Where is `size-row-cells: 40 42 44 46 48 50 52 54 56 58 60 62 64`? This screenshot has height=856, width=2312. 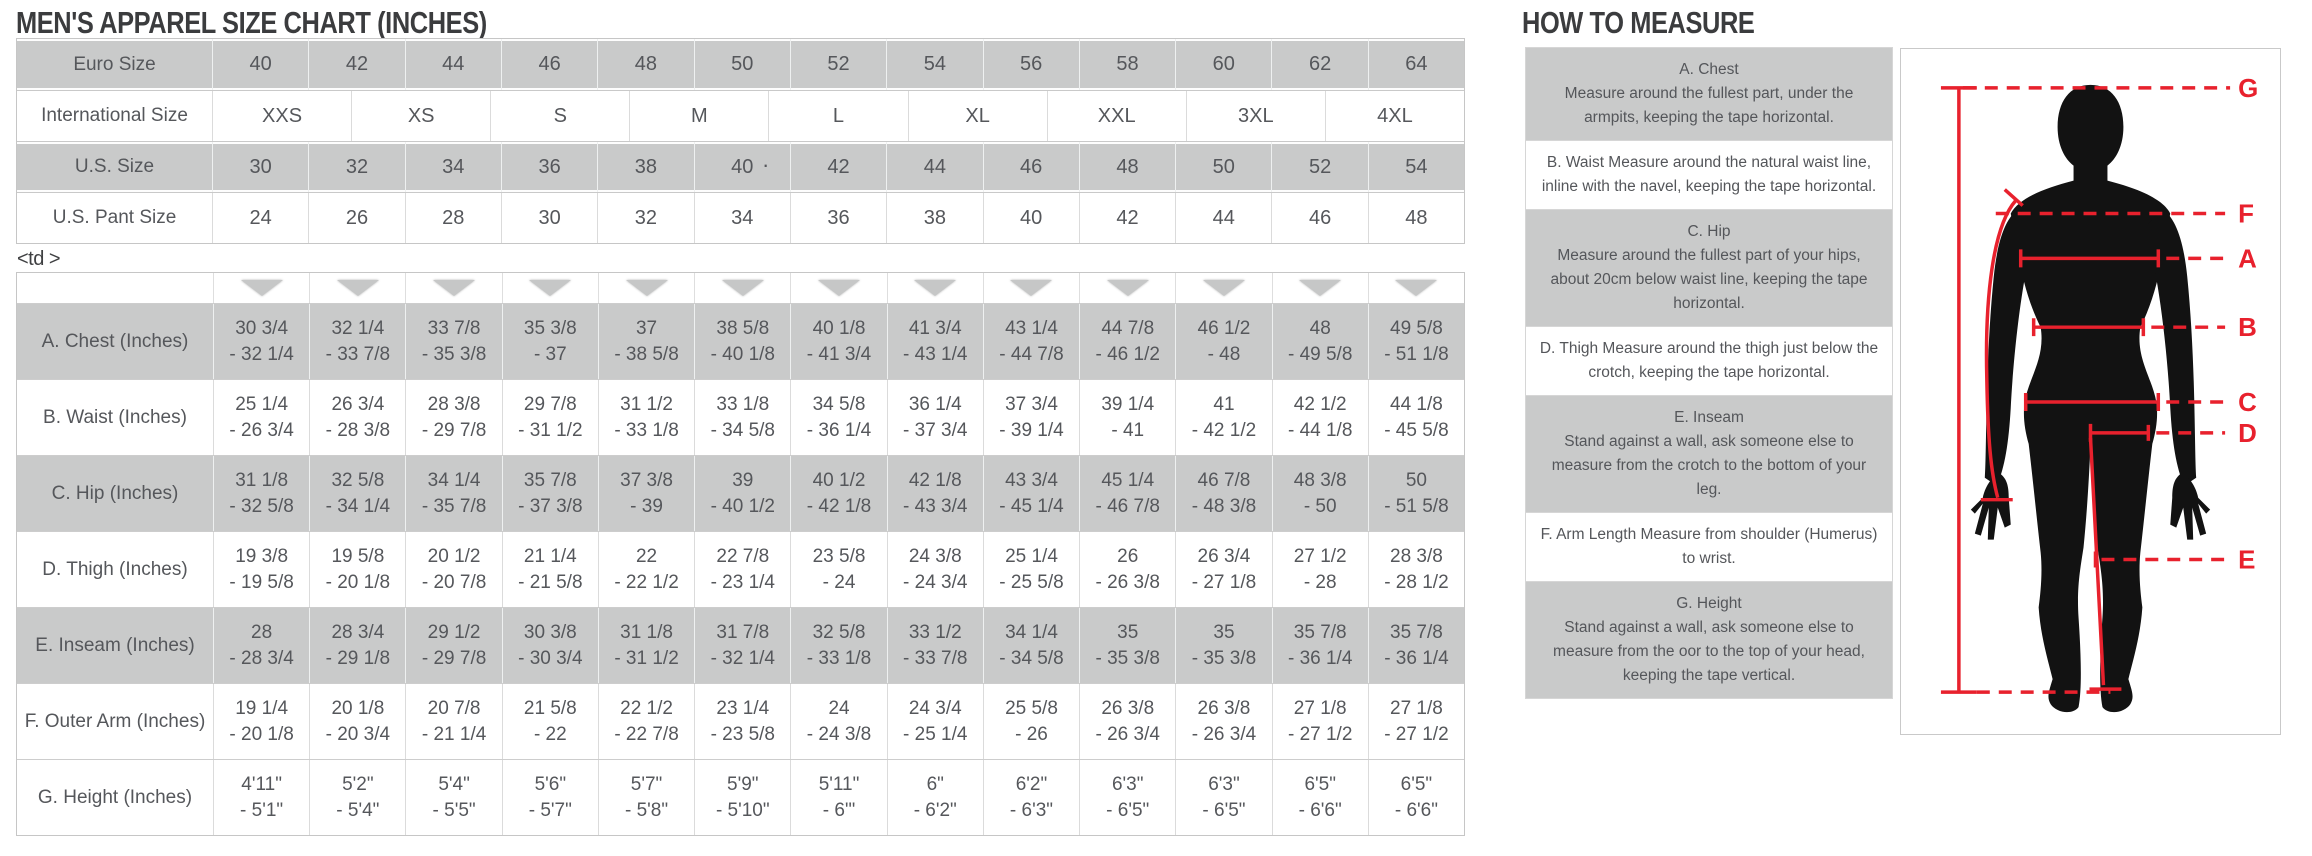
size-row-cells: 40 42 44 46 48 50 52 54 56 58 60 62 64 is located at coordinates (838, 64).